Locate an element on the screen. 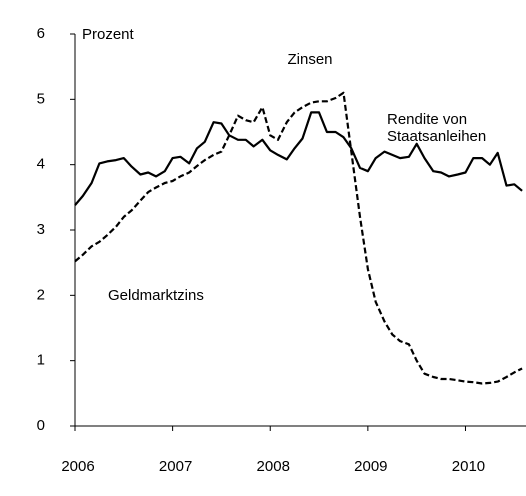  y-tick-label: 6 is located at coordinates (41, 33).